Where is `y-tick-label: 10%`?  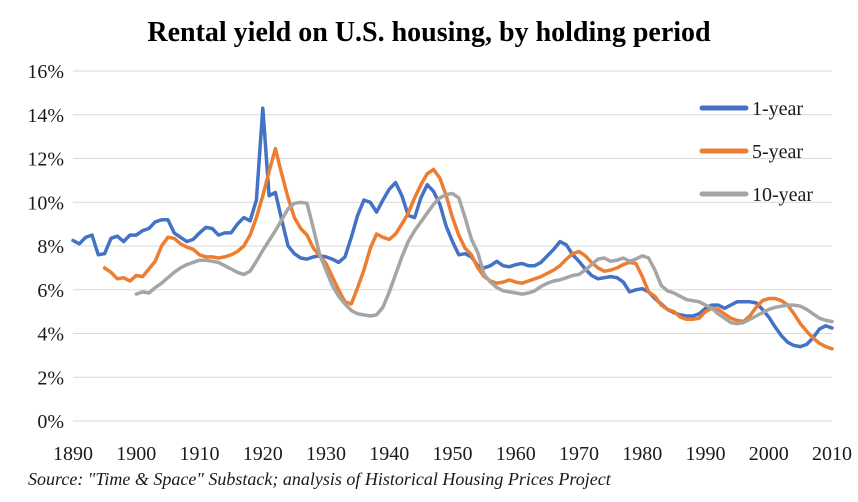 y-tick-label: 10% is located at coordinates (45, 203).